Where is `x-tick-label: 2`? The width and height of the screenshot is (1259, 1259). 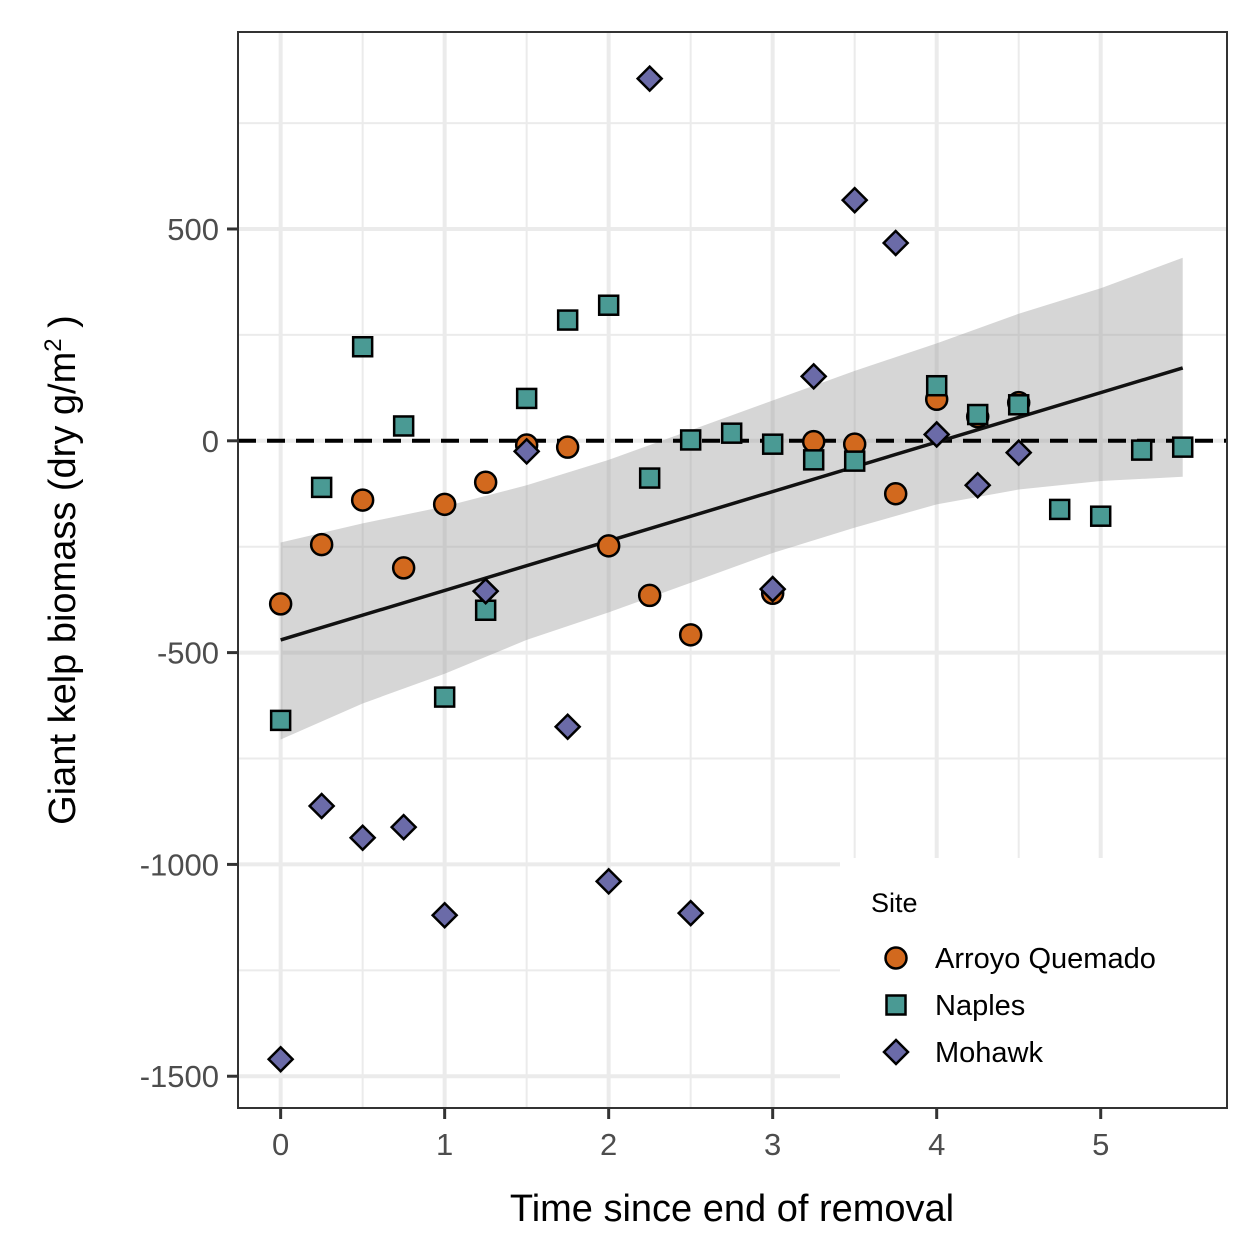 x-tick-label: 2 is located at coordinates (608, 1144).